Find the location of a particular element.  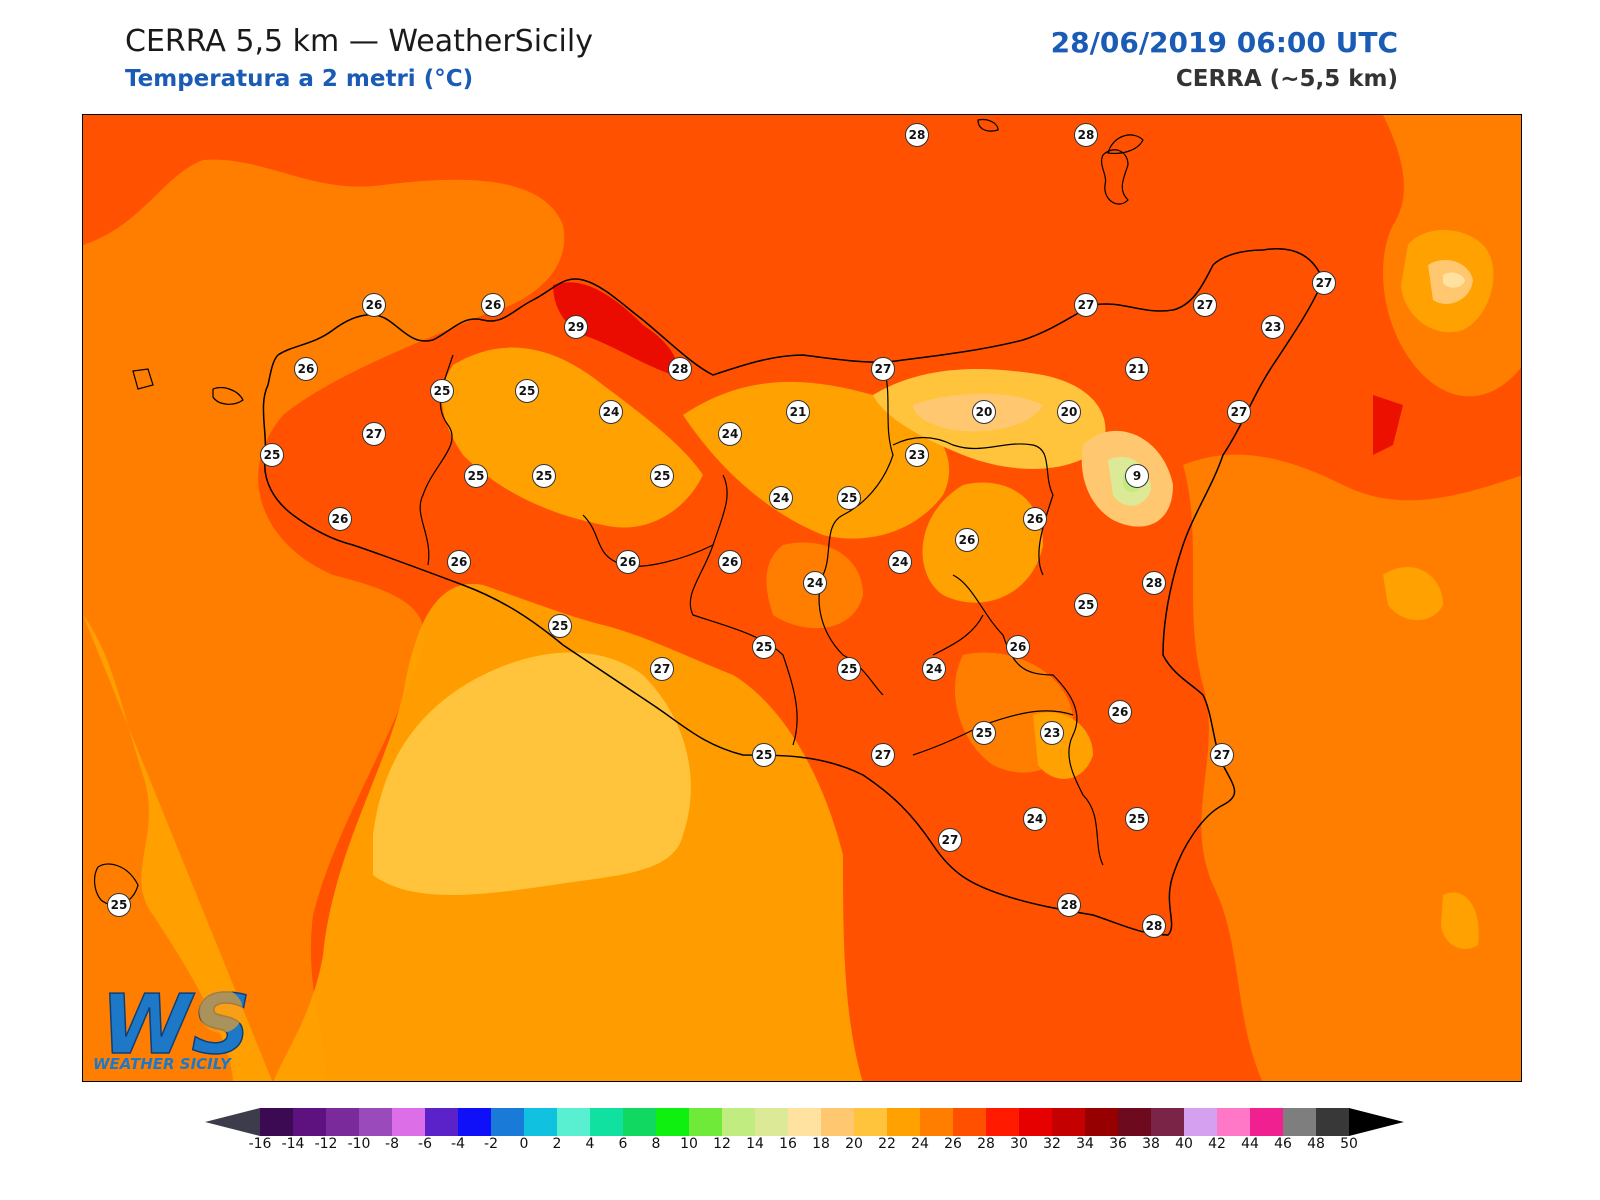

colorbar-tick-label: -12 is located at coordinates (326, 1144).